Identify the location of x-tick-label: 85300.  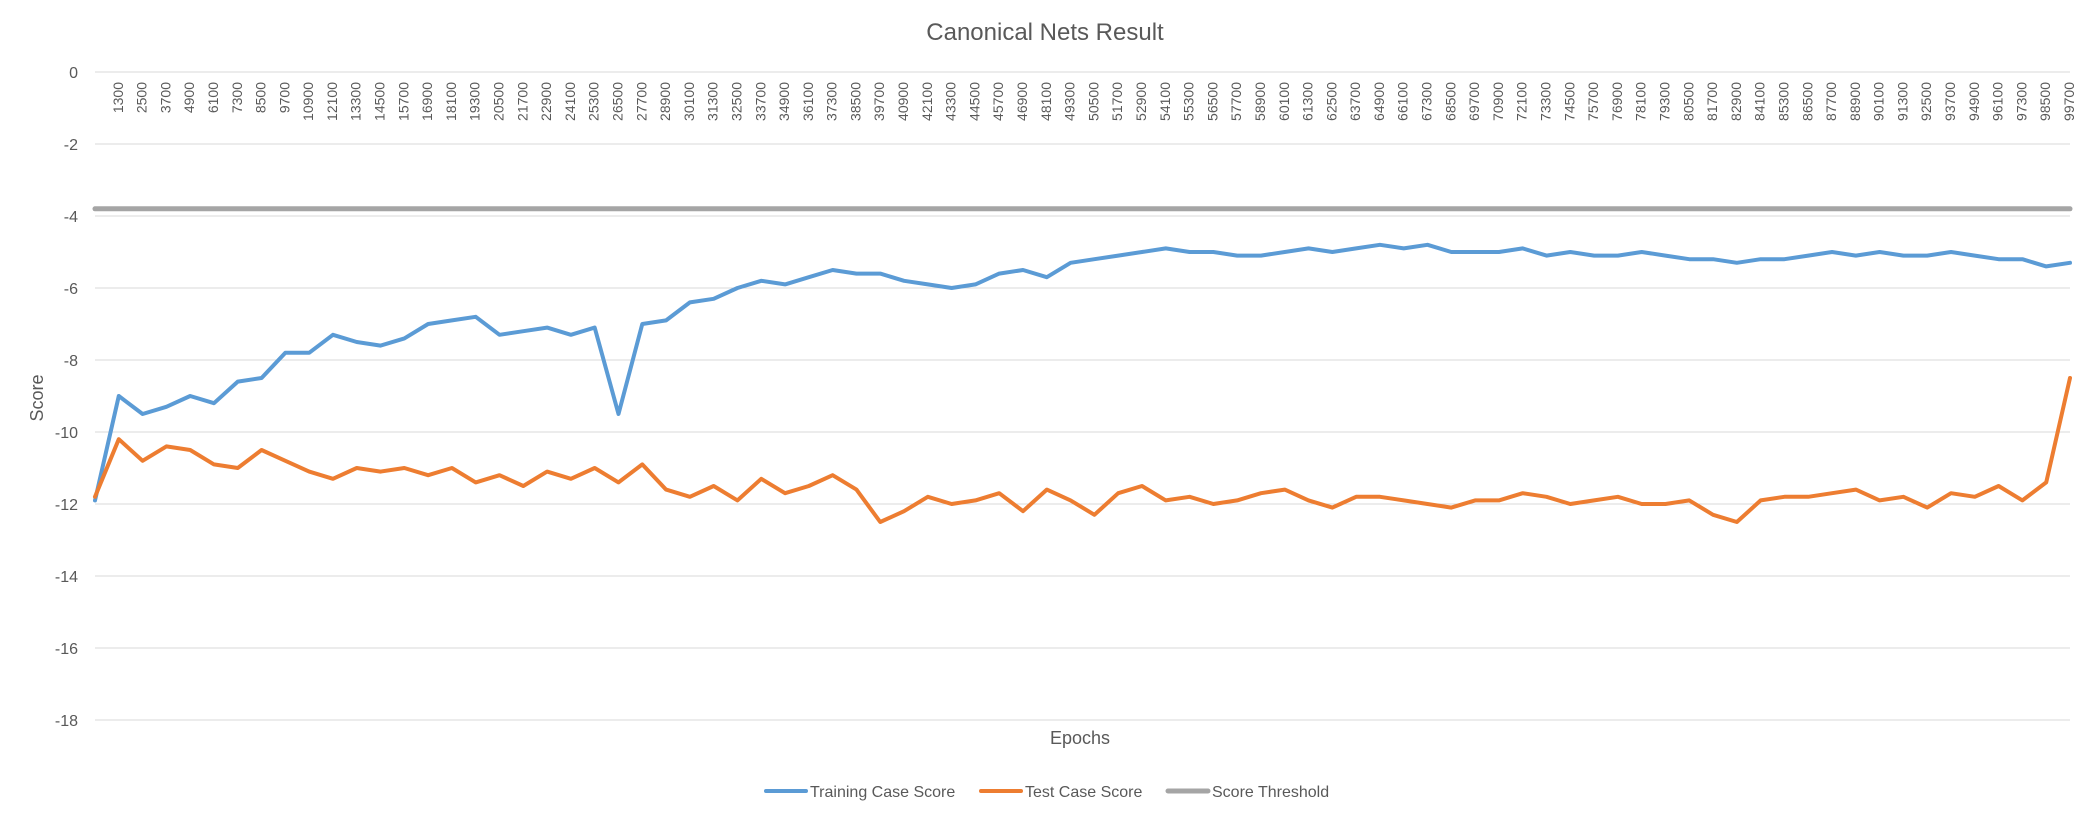
(1783, 101).